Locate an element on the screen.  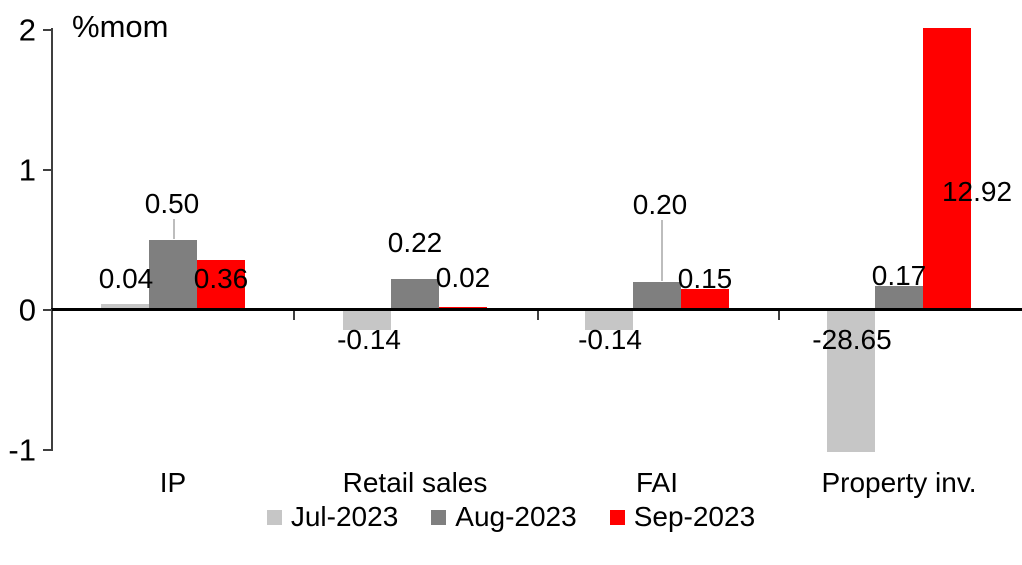
legend-label: Jul-2023 is located at coordinates (344, 516).